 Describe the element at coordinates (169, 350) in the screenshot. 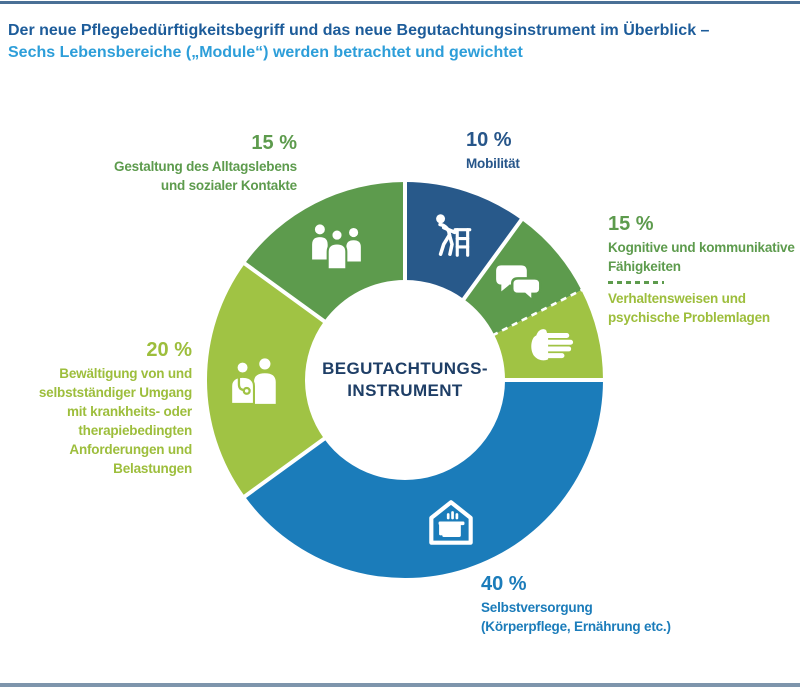

I see `pct-bewaeltigung: 20 %` at that location.